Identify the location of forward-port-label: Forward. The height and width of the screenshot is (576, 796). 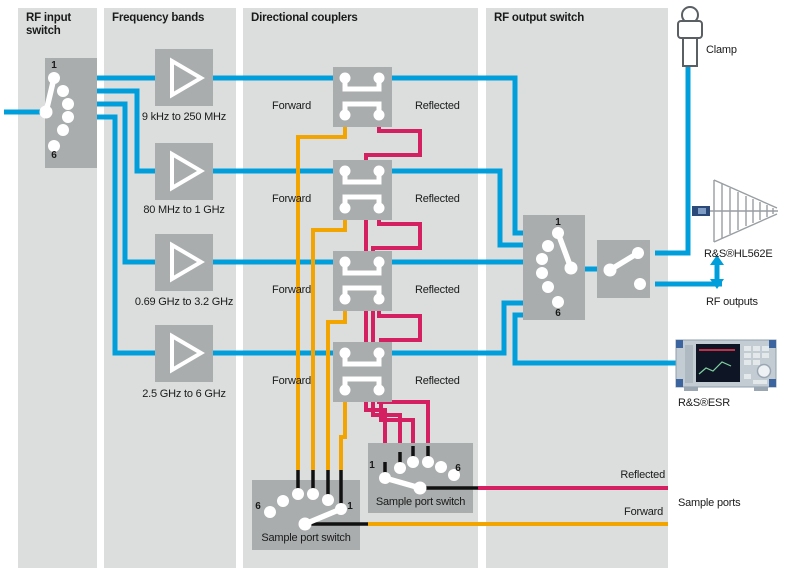
(643, 512).